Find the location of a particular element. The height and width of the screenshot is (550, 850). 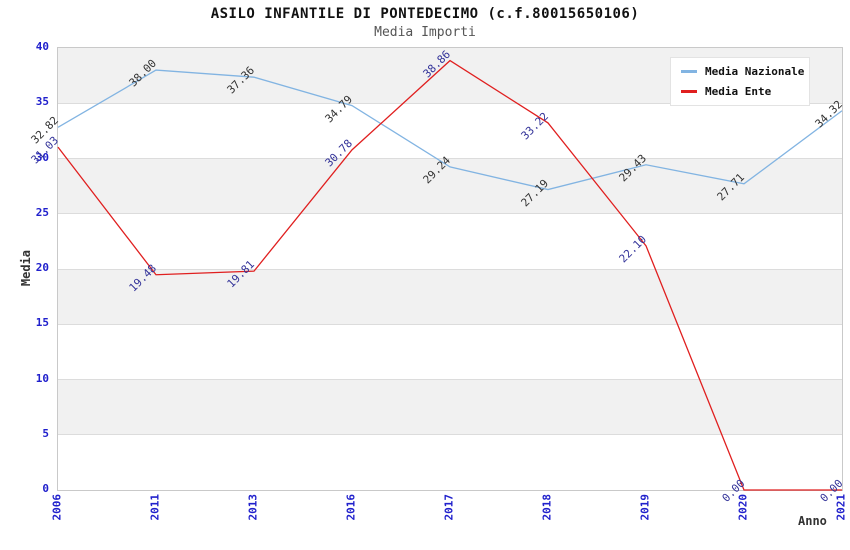

x-tick-label: 2020 is located at coordinates (743, 507).